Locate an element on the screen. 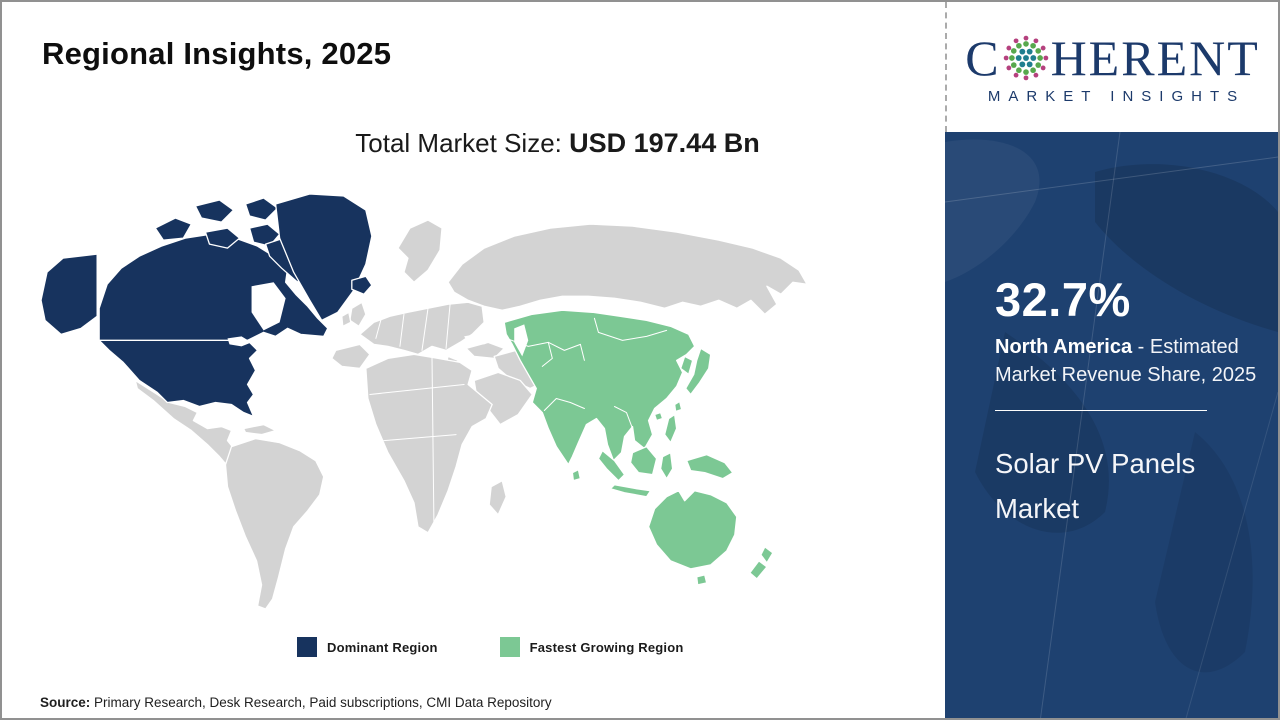  panel-divider is located at coordinates (1101, 410).